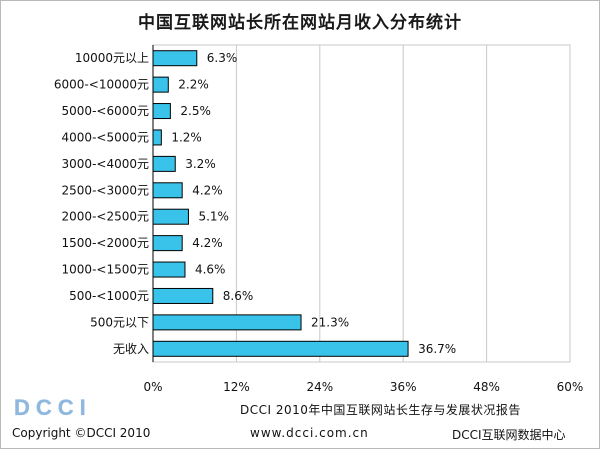 This screenshot has width=600, height=449. I want to click on data-label: 3.2%, so click(200, 164).